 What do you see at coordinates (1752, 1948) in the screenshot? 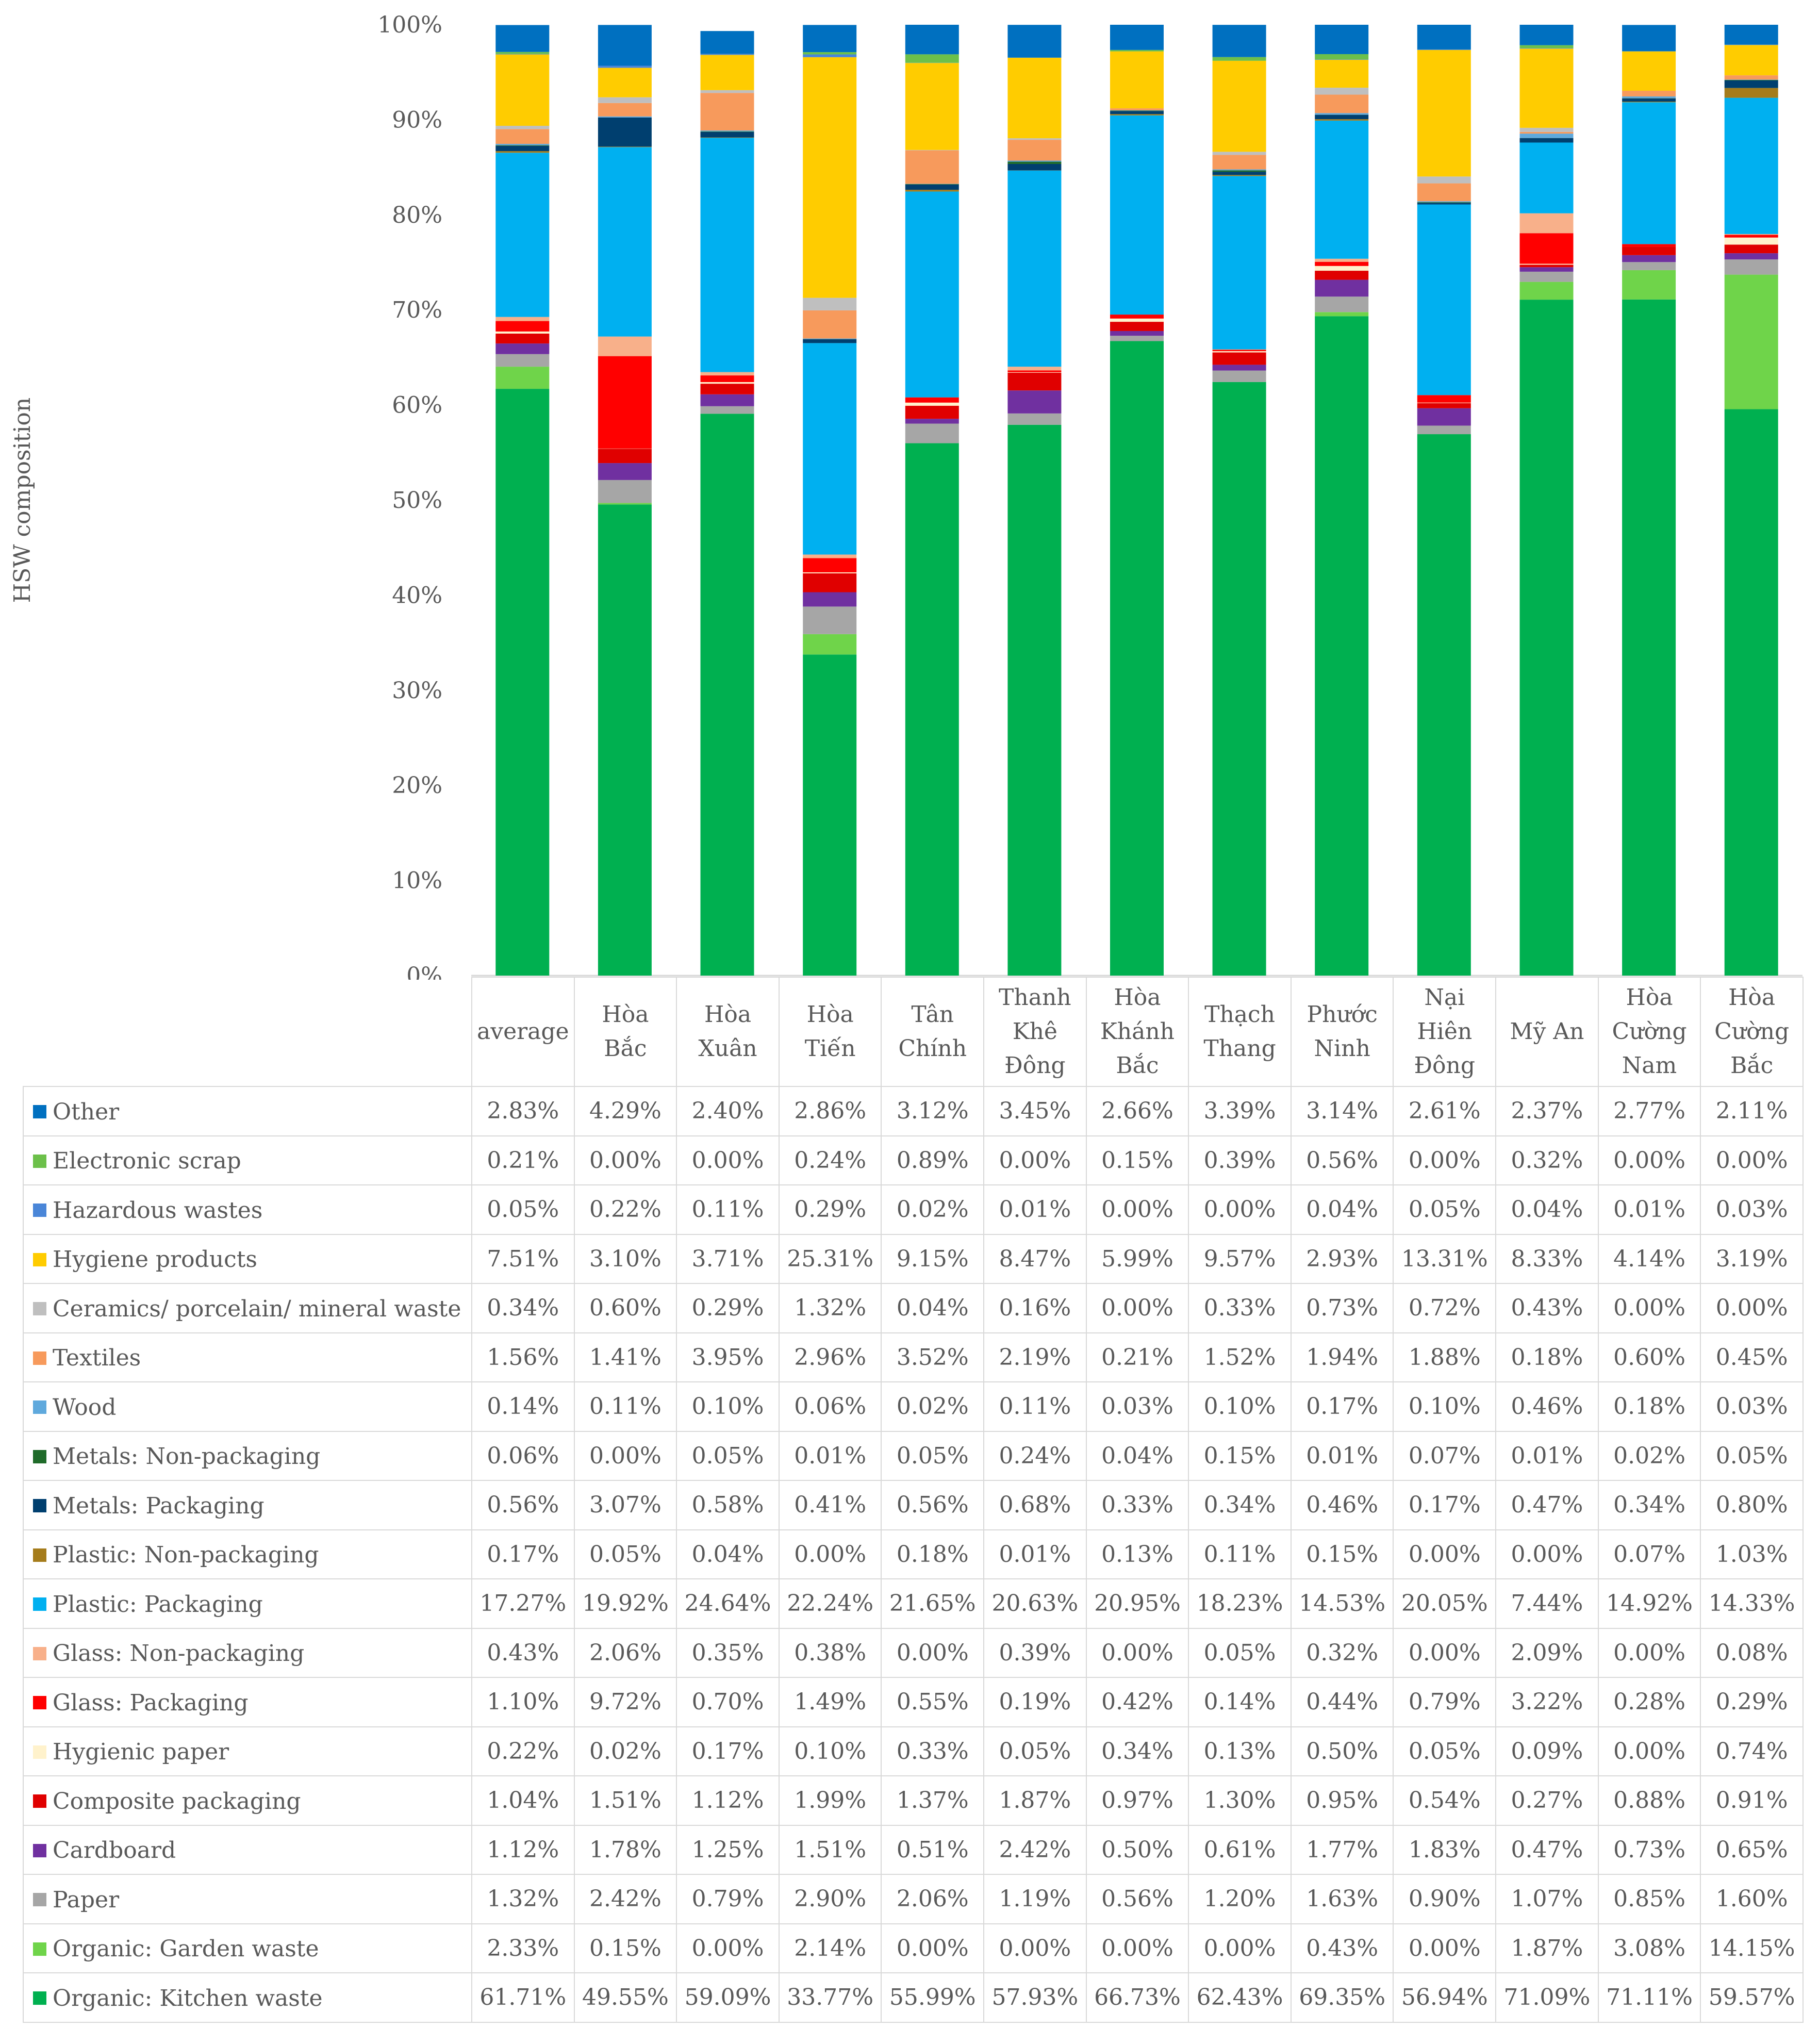
I see `data-label: 14.15%` at bounding box center [1752, 1948].